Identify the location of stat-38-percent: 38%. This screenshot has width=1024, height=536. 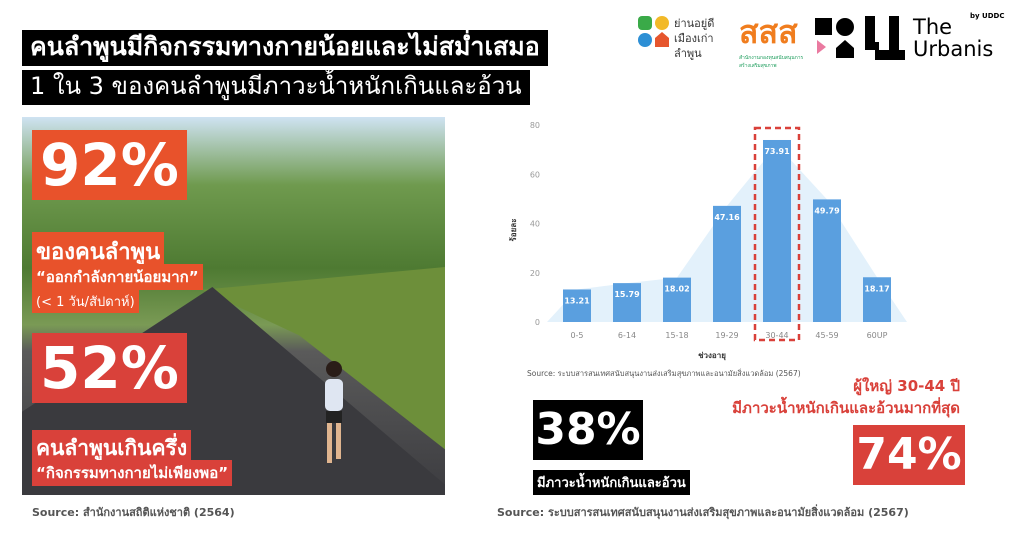
(588, 430).